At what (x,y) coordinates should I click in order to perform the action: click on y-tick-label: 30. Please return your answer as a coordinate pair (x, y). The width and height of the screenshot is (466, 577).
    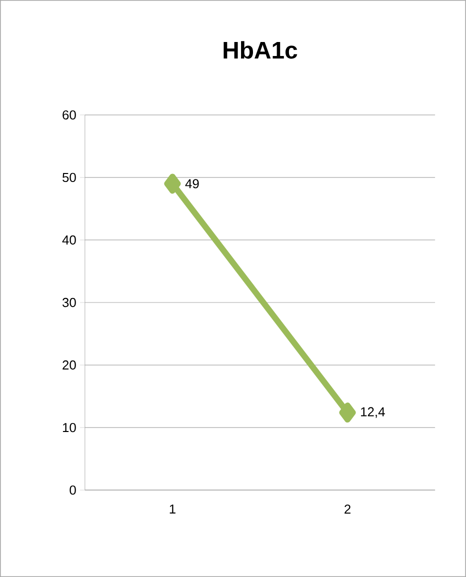
    Looking at the image, I should click on (69, 303).